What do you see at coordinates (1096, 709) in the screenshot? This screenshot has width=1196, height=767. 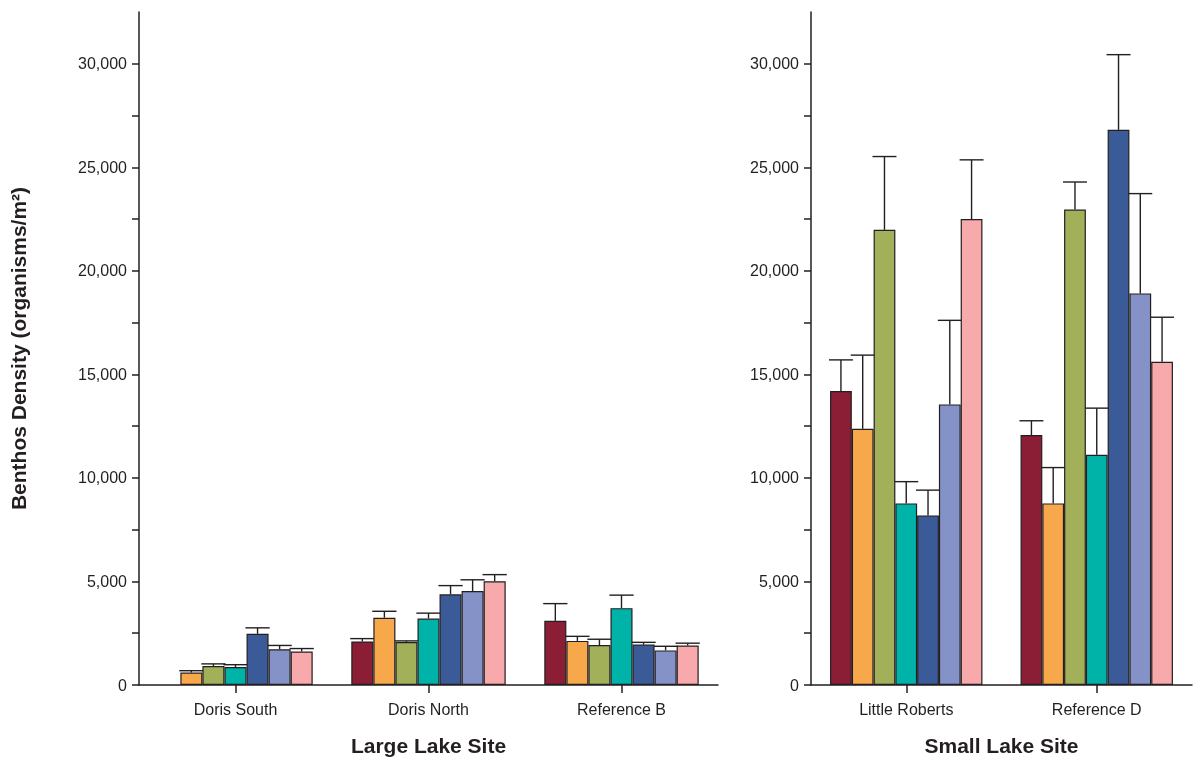 I see `x-tick-label: Reference D` at bounding box center [1096, 709].